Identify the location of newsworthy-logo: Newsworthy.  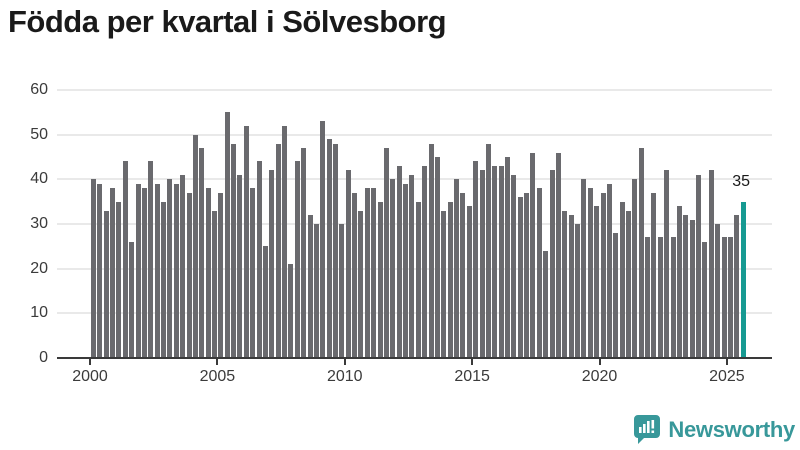
(714, 429).